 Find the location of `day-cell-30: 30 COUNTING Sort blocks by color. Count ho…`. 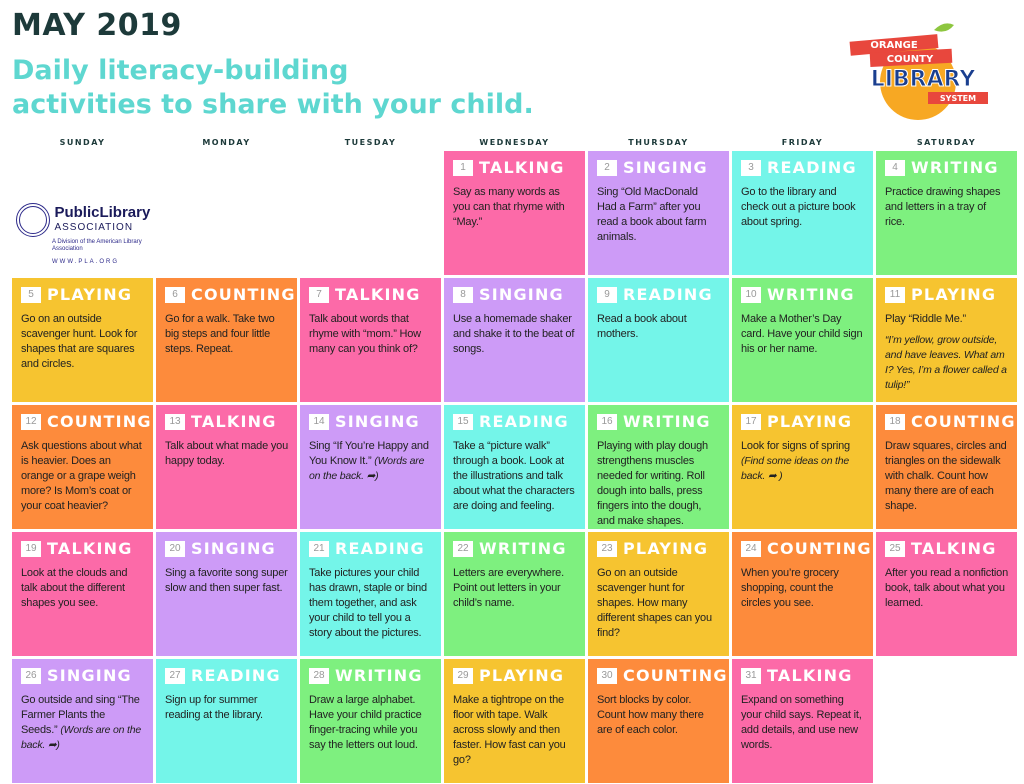

day-cell-30: 30 COUNTING Sort blocks by color. Count ho… is located at coordinates (658, 721).